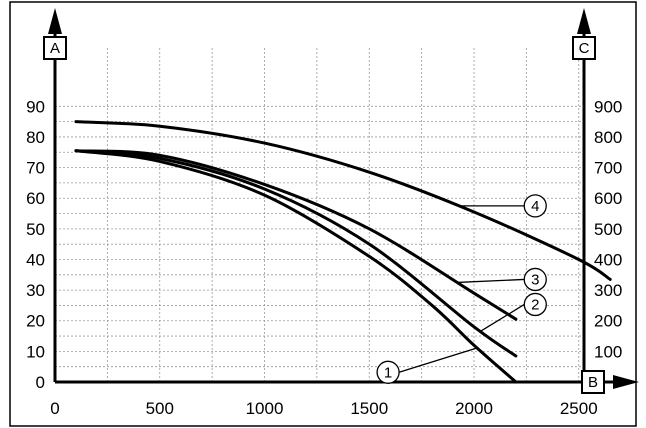  Describe the element at coordinates (55, 21) in the screenshot. I see `y-left-arrow` at that location.